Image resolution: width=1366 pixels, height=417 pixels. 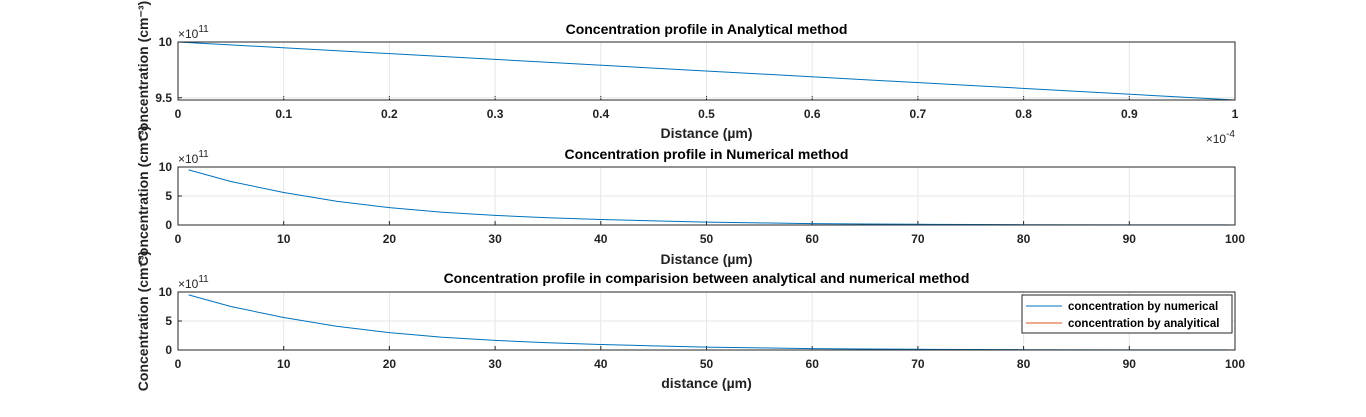 I want to click on x-tick-label: 0.9, so click(x=1129, y=114).